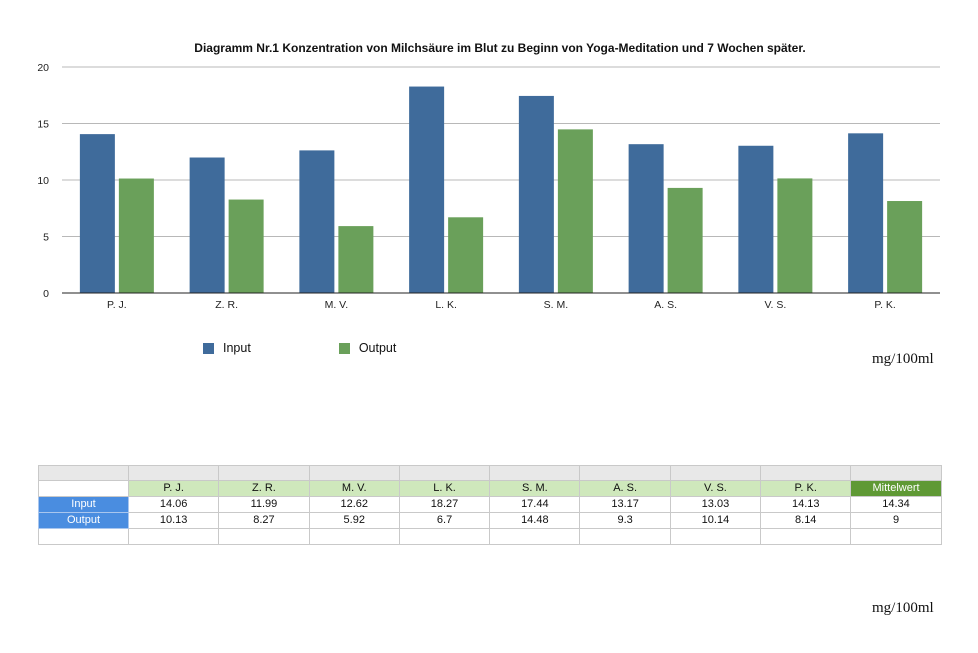 The height and width of the screenshot is (653, 978). Describe the element at coordinates (377, 348) in the screenshot. I see `legend-label-output: Output` at that location.